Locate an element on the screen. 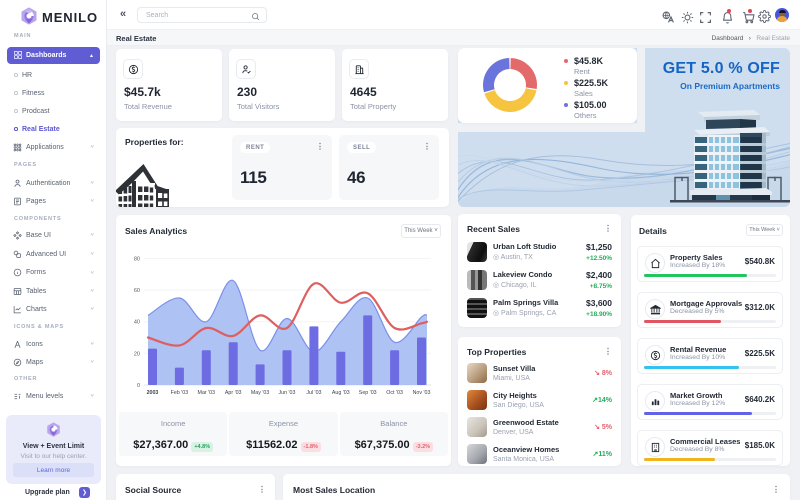 This screenshot has height=500, width=800. svg-text: 40 is located at coordinates (137, 323).